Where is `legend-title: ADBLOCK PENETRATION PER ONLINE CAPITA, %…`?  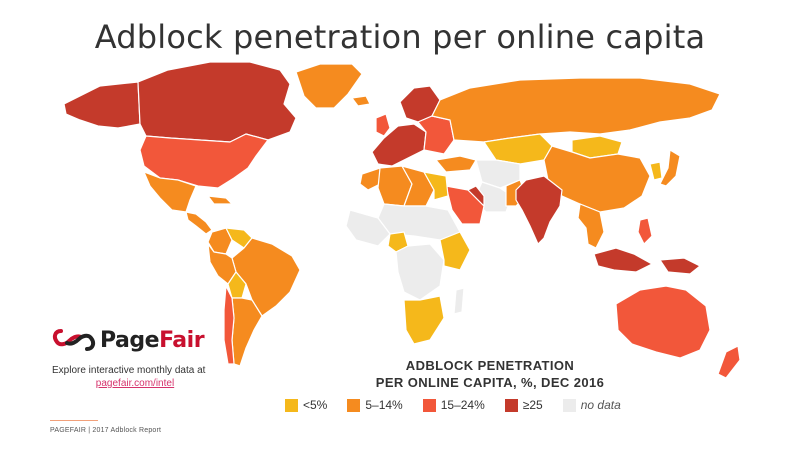
legend-title: ADBLOCK PENETRATION PER ONLINE CAPITA, %… is located at coordinates (490, 374).